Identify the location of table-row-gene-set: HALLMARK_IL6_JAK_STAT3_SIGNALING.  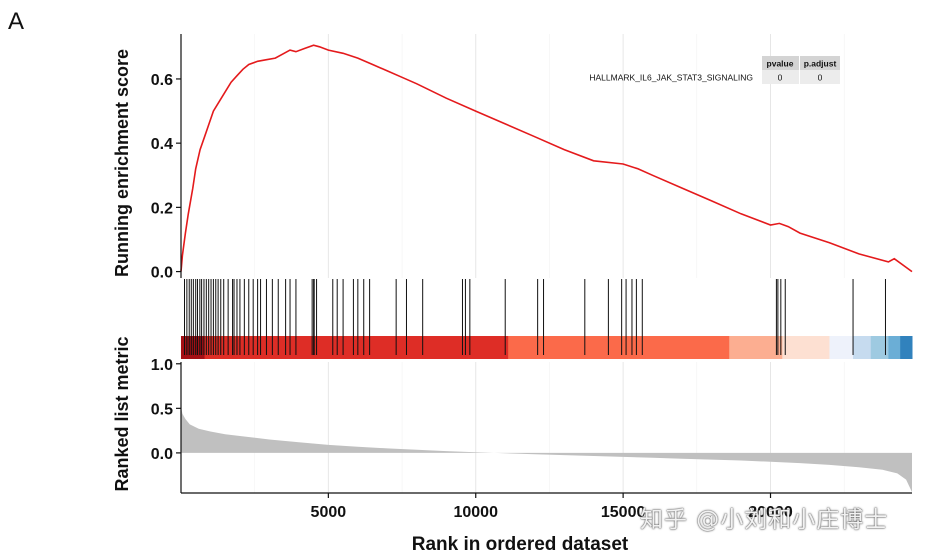
(671, 78).